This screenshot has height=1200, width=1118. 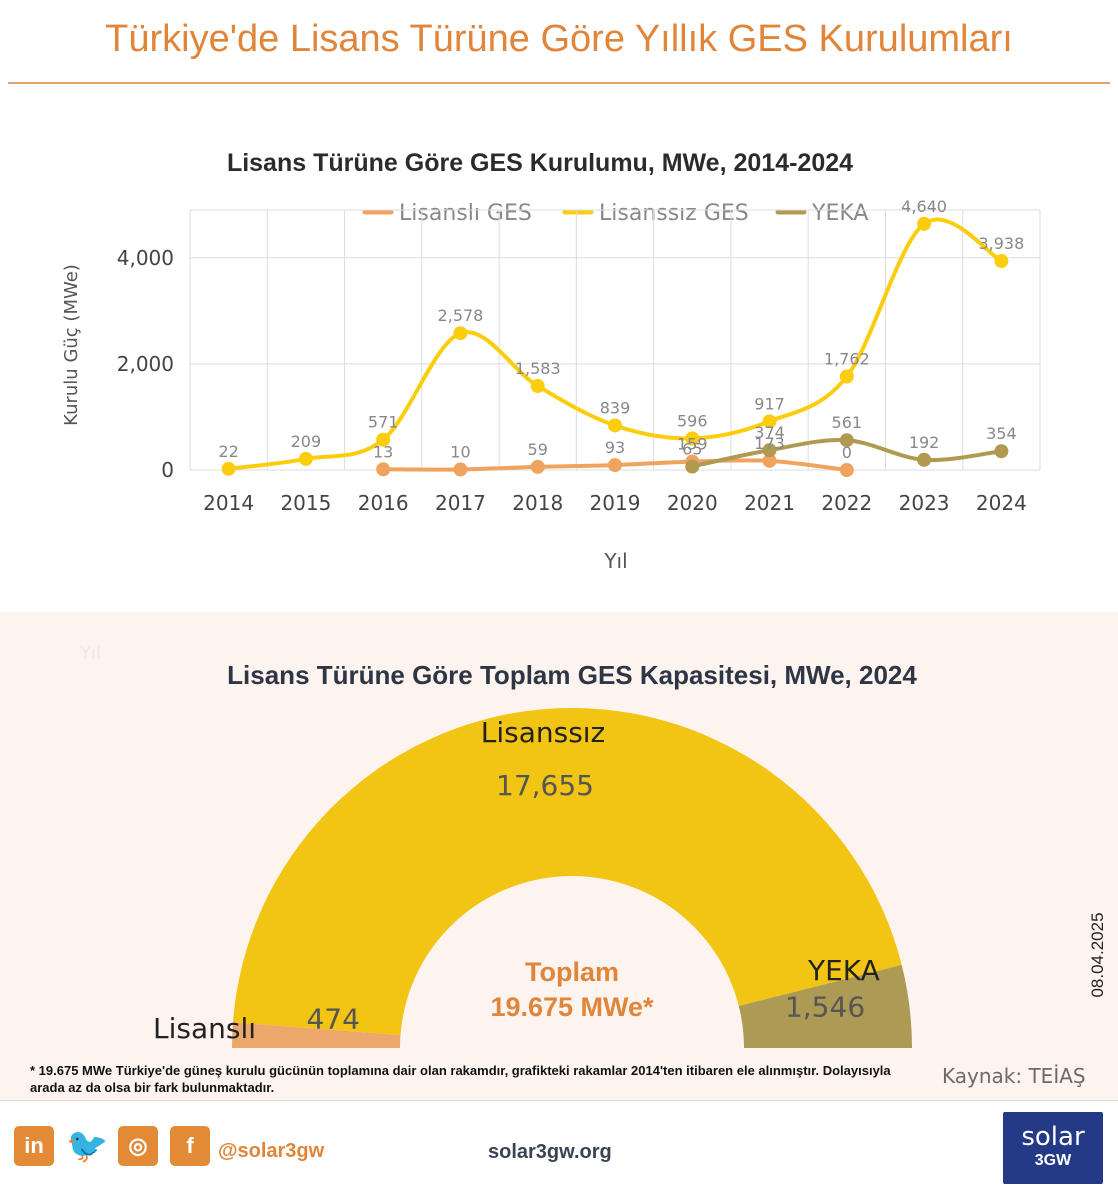 I want to click on y-tick-label: 2,000, so click(x=145, y=364).